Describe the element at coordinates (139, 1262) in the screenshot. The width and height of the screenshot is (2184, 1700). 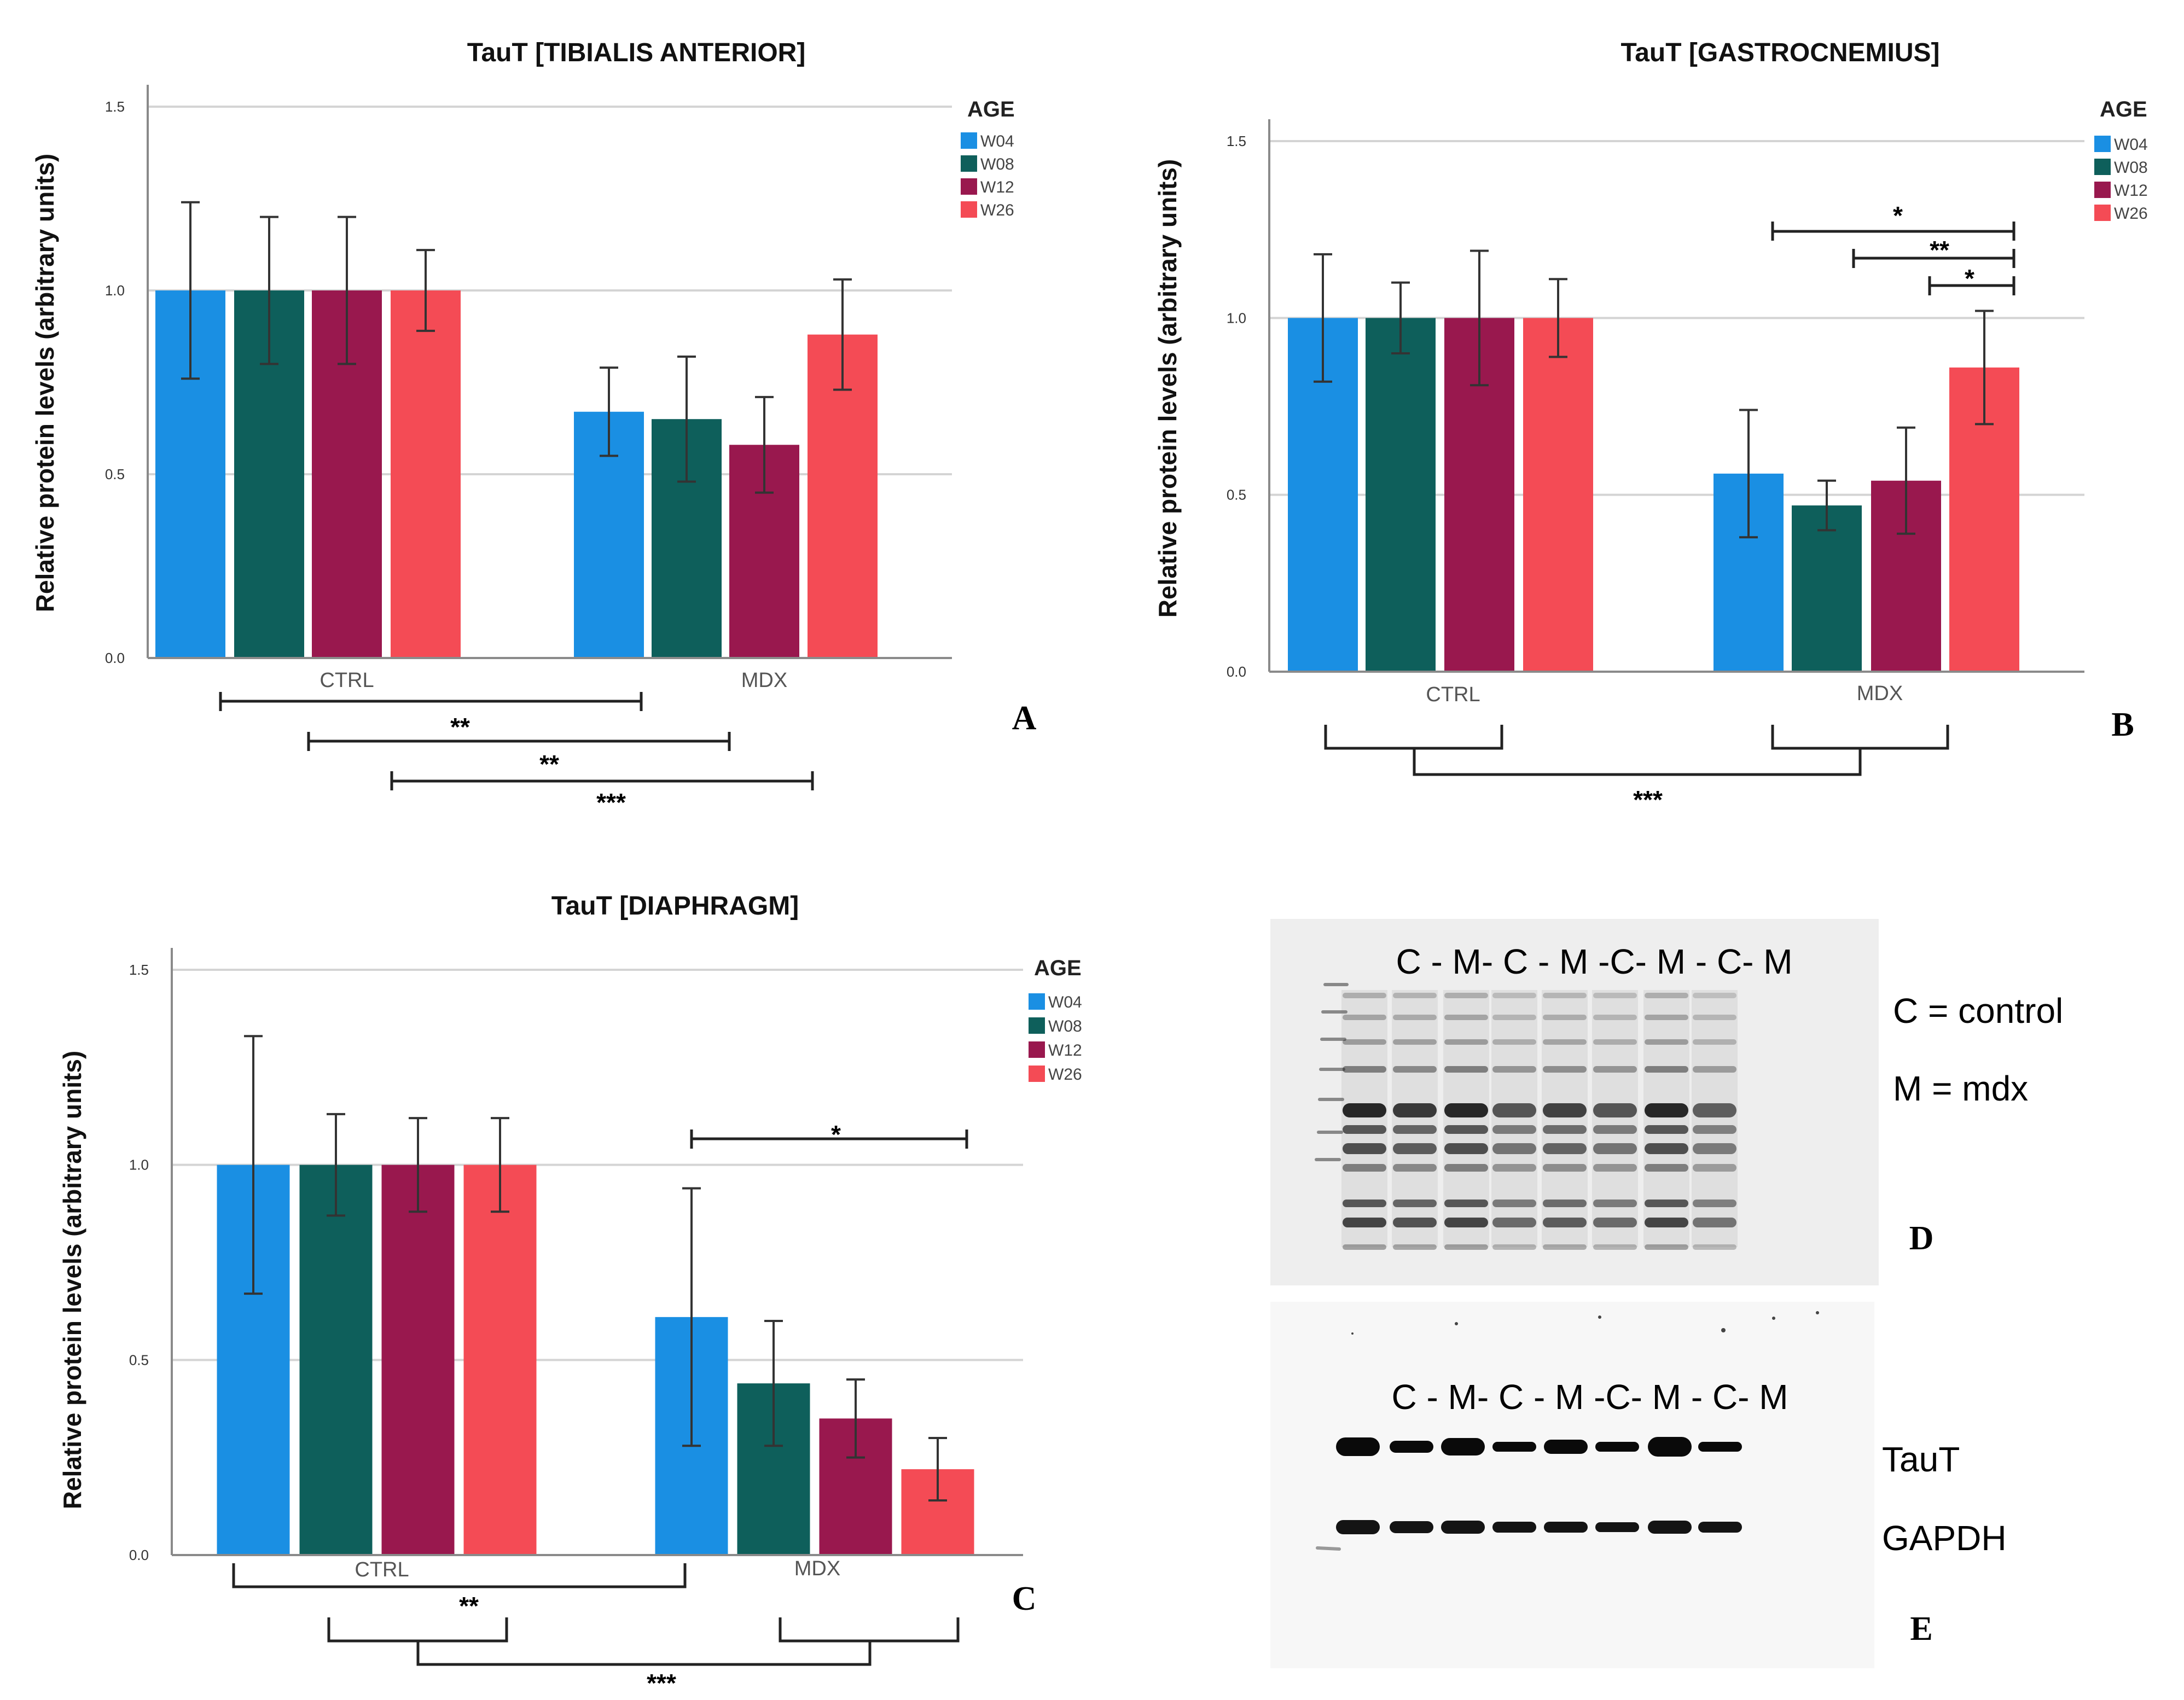
I see `y-tick-labels: 0.0 0.5 1.0 1.5` at that location.